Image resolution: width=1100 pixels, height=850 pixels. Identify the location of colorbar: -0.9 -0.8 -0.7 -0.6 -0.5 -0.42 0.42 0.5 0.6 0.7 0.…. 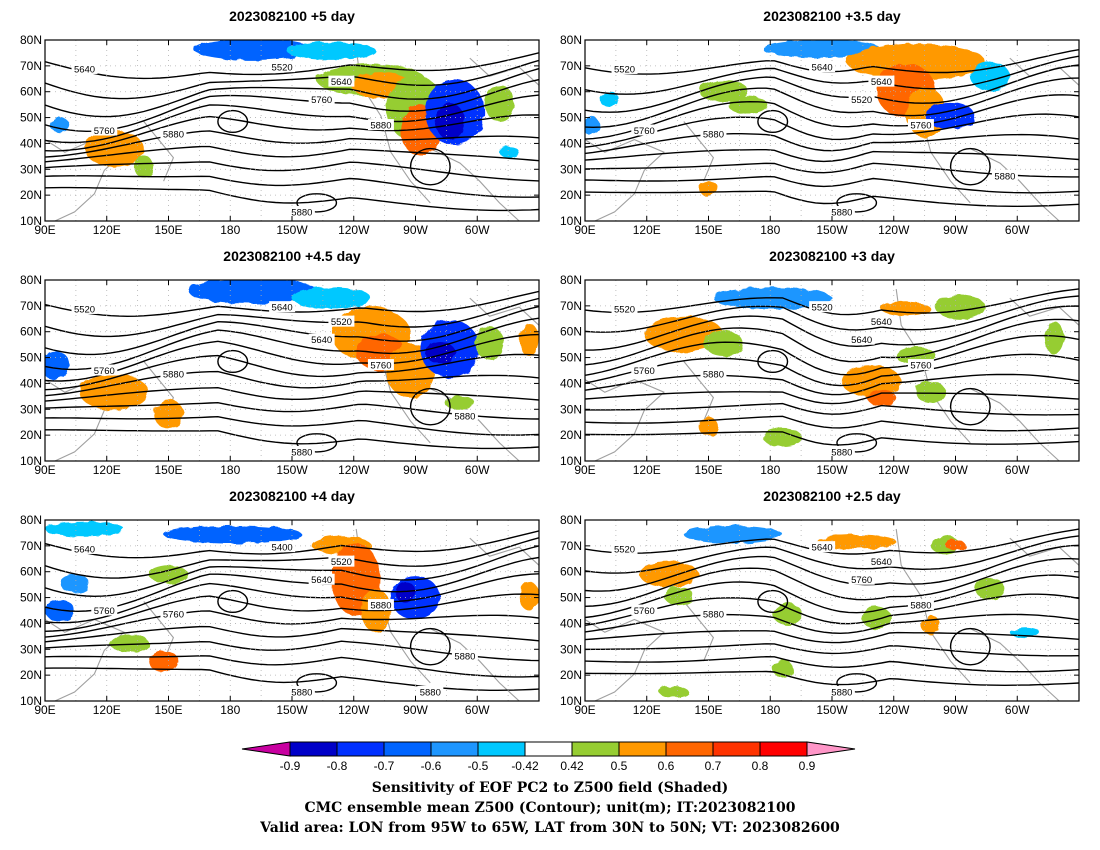
(548, 757).